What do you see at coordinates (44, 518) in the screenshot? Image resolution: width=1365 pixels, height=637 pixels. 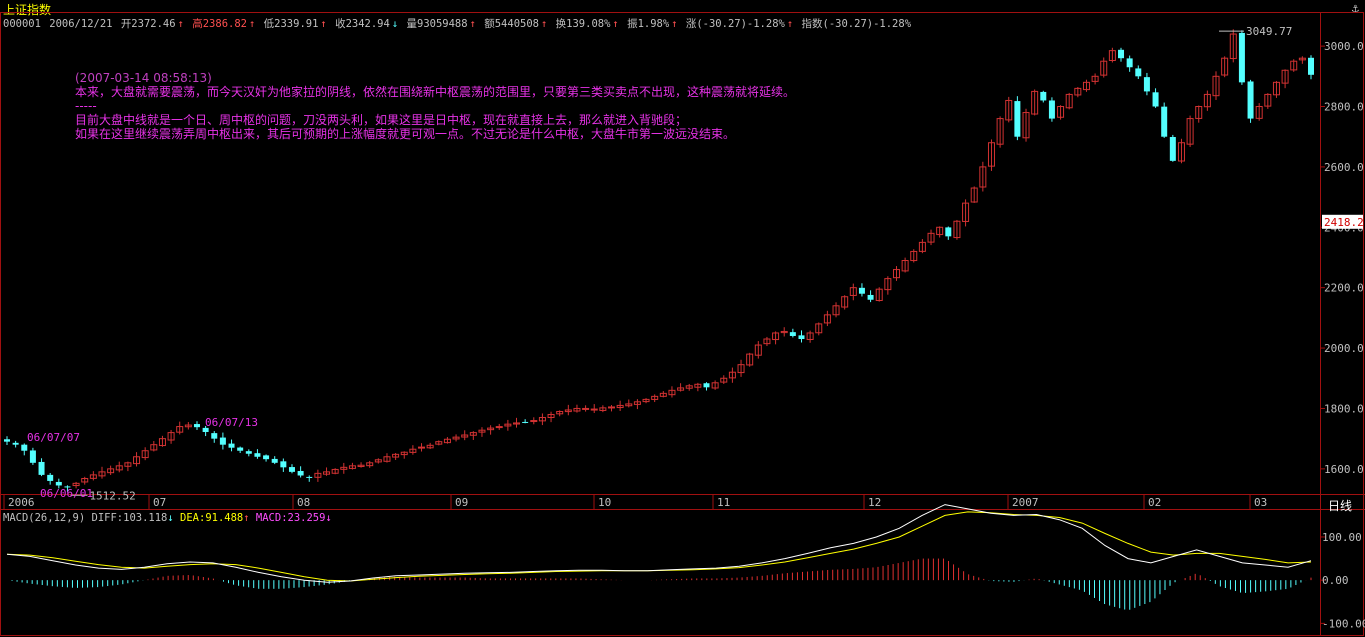 I see `macd-params: MACD(26,12,9)` at bounding box center [44, 518].